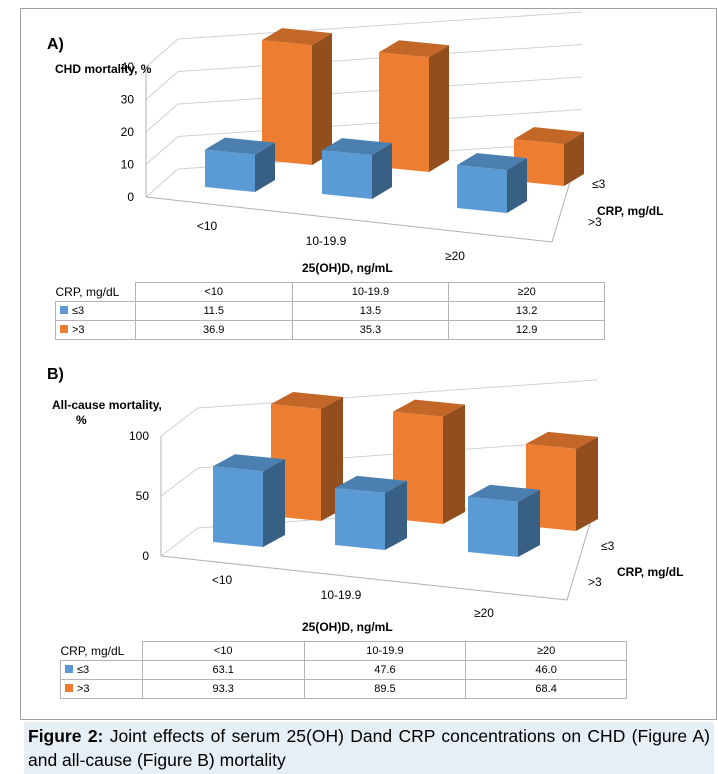 The height and width of the screenshot is (774, 718). I want to click on chart-b-ylabel-line1: All-cause mortality,, so click(107, 405).